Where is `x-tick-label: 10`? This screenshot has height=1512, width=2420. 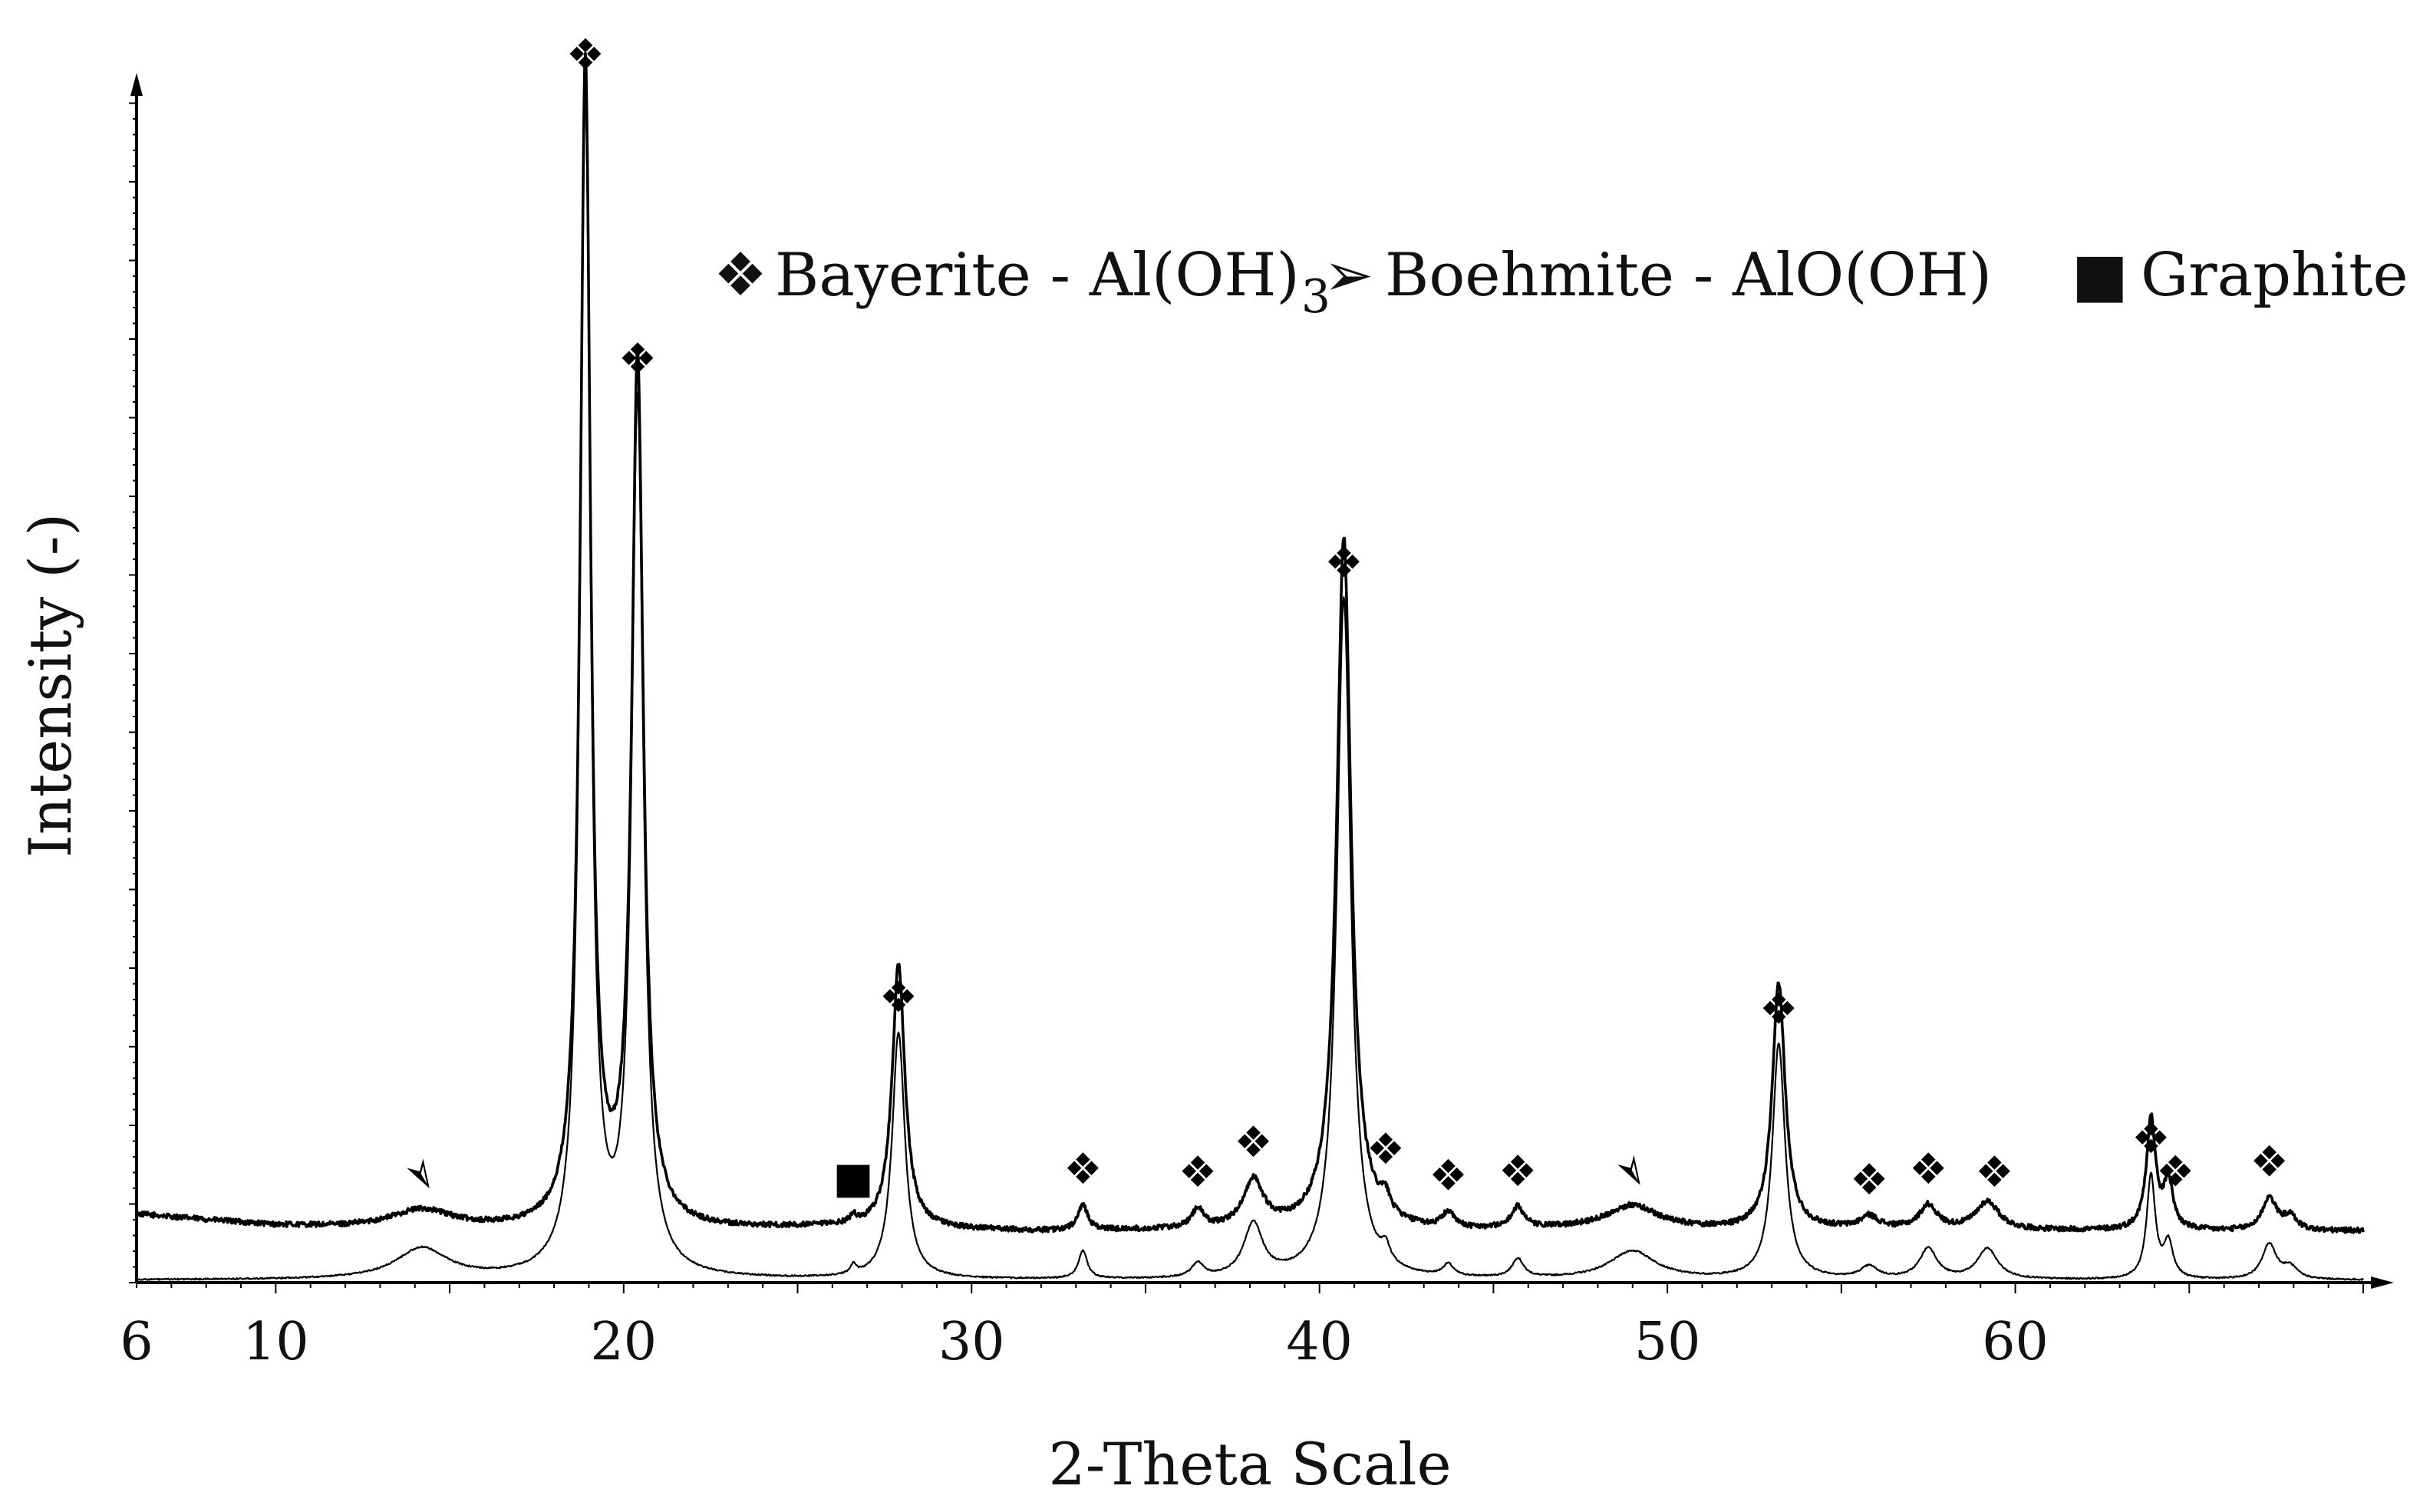 x-tick-label: 10 is located at coordinates (275, 1342).